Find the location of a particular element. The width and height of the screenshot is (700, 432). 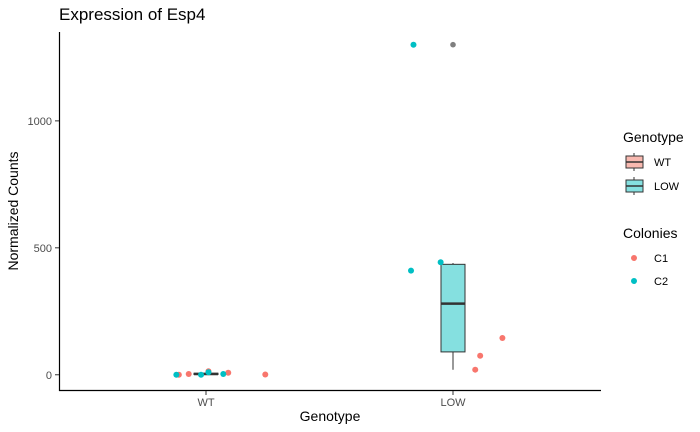

legend: Genotype WT LOW Colonies C1 C2 is located at coordinates (653, 208).